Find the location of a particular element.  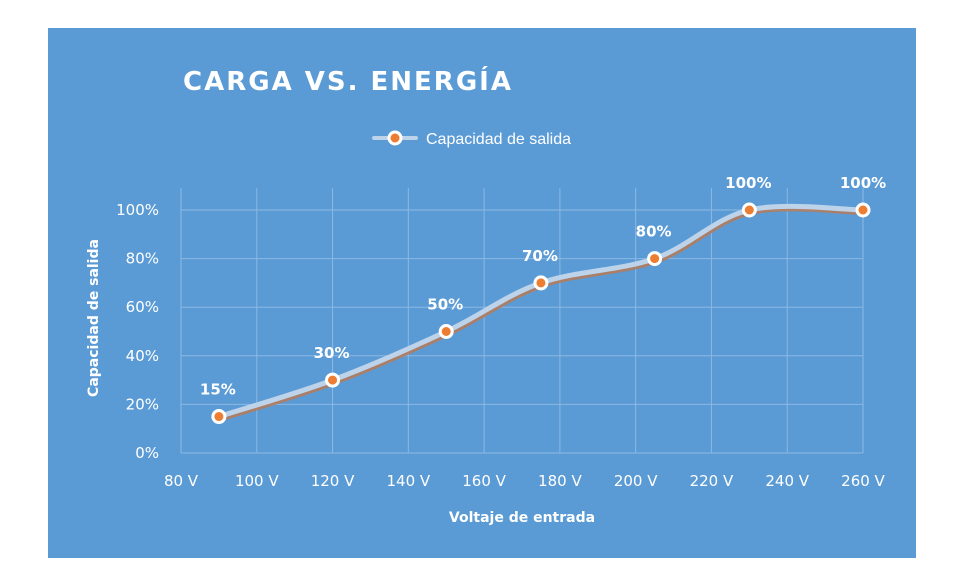

x-tick-label: 260 V is located at coordinates (863, 481).